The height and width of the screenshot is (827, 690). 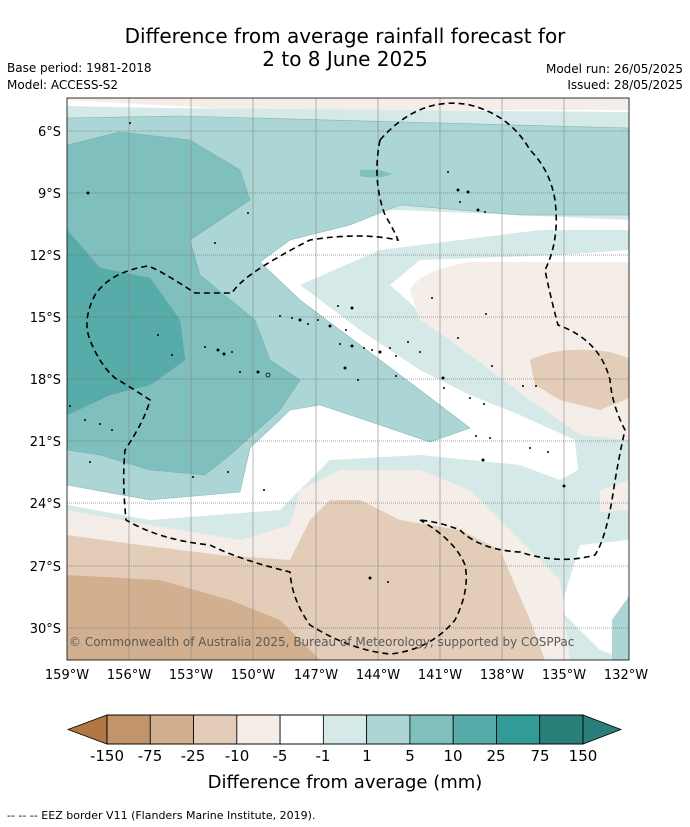 I want to click on lon-tick-159W: 159°W, so click(x=67, y=675).